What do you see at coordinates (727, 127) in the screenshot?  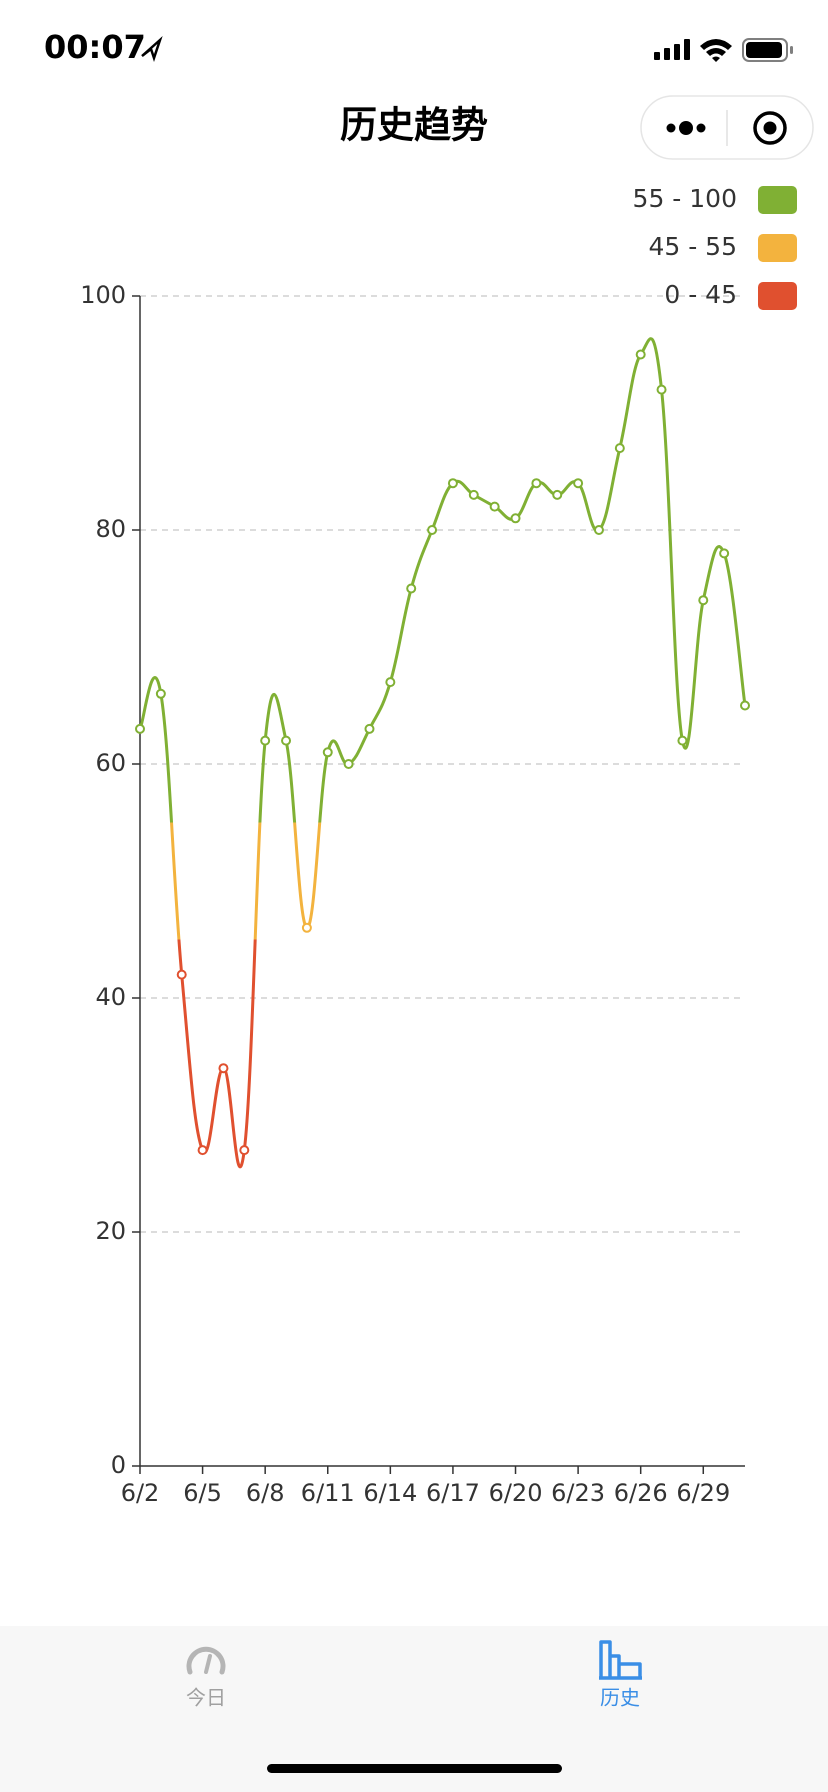 I see `capsule` at bounding box center [727, 127].